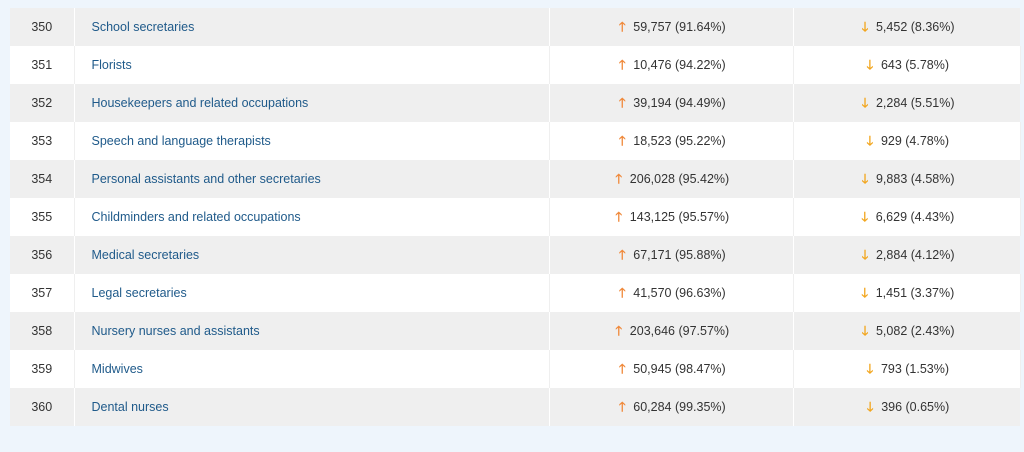  What do you see at coordinates (42, 217) in the screenshot?
I see `rank-cell: 355` at bounding box center [42, 217].